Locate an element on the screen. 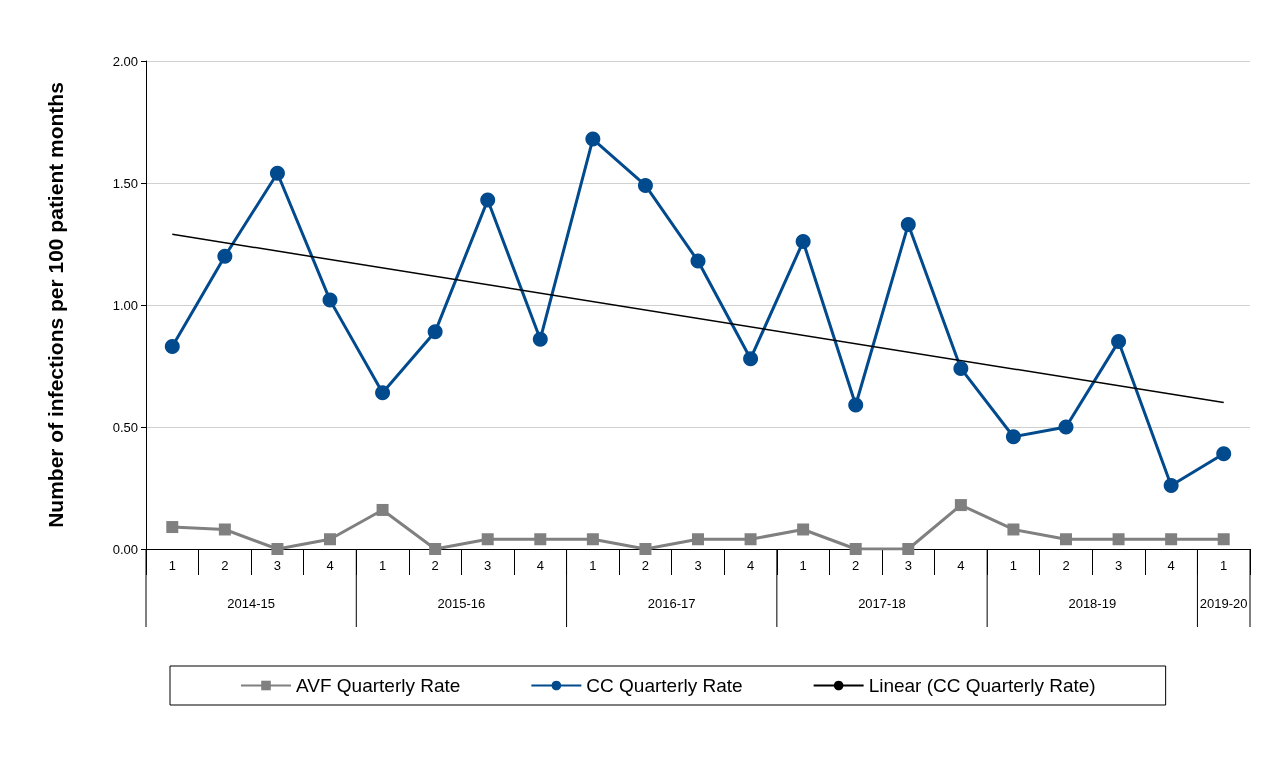 This screenshot has height=757, width=1278. y-axis-title: Number of infections per 100 patient months is located at coordinates (55, 305).